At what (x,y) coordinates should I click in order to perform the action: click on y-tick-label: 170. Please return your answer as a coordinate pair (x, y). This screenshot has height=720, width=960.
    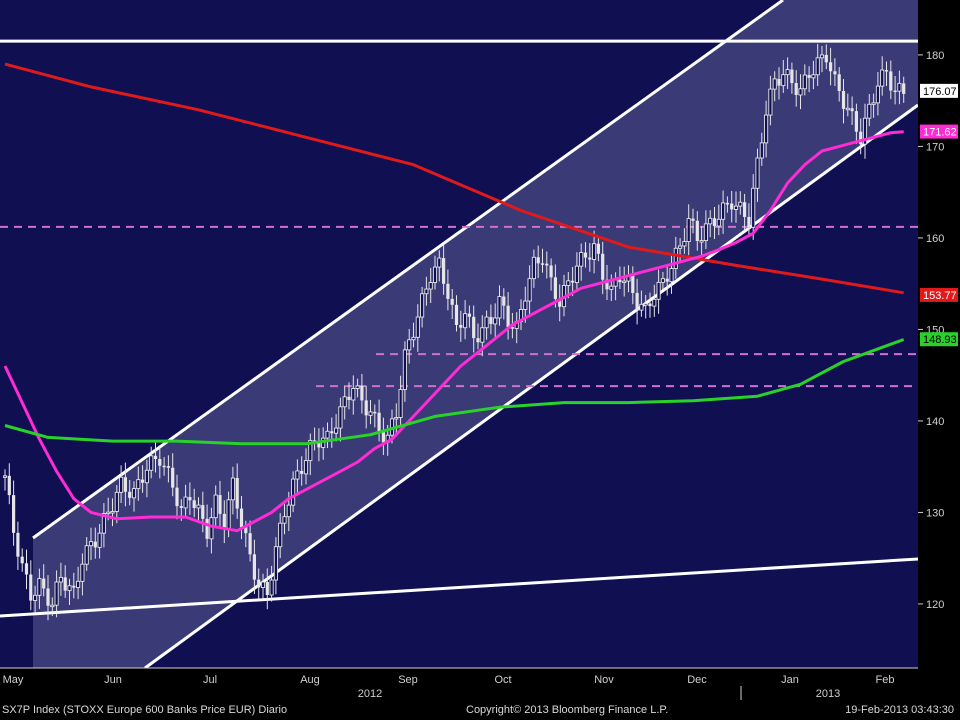
    Looking at the image, I should click on (935, 147).